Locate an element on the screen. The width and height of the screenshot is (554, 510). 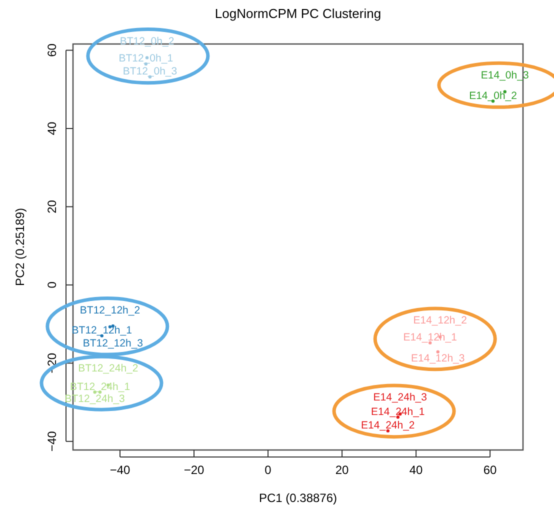
x-tick-label: −20 is located at coordinates (194, 470).